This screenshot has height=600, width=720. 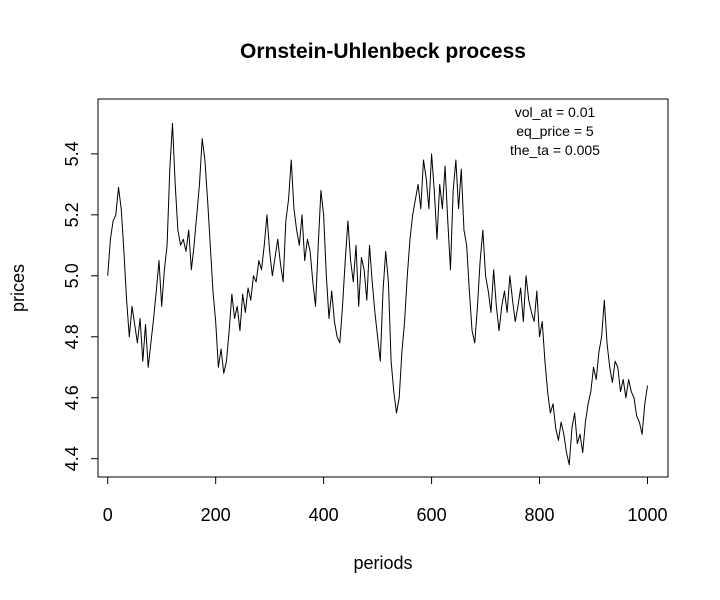 What do you see at coordinates (72, 275) in the screenshot?
I see `y-tick-label: 5.0` at bounding box center [72, 275].